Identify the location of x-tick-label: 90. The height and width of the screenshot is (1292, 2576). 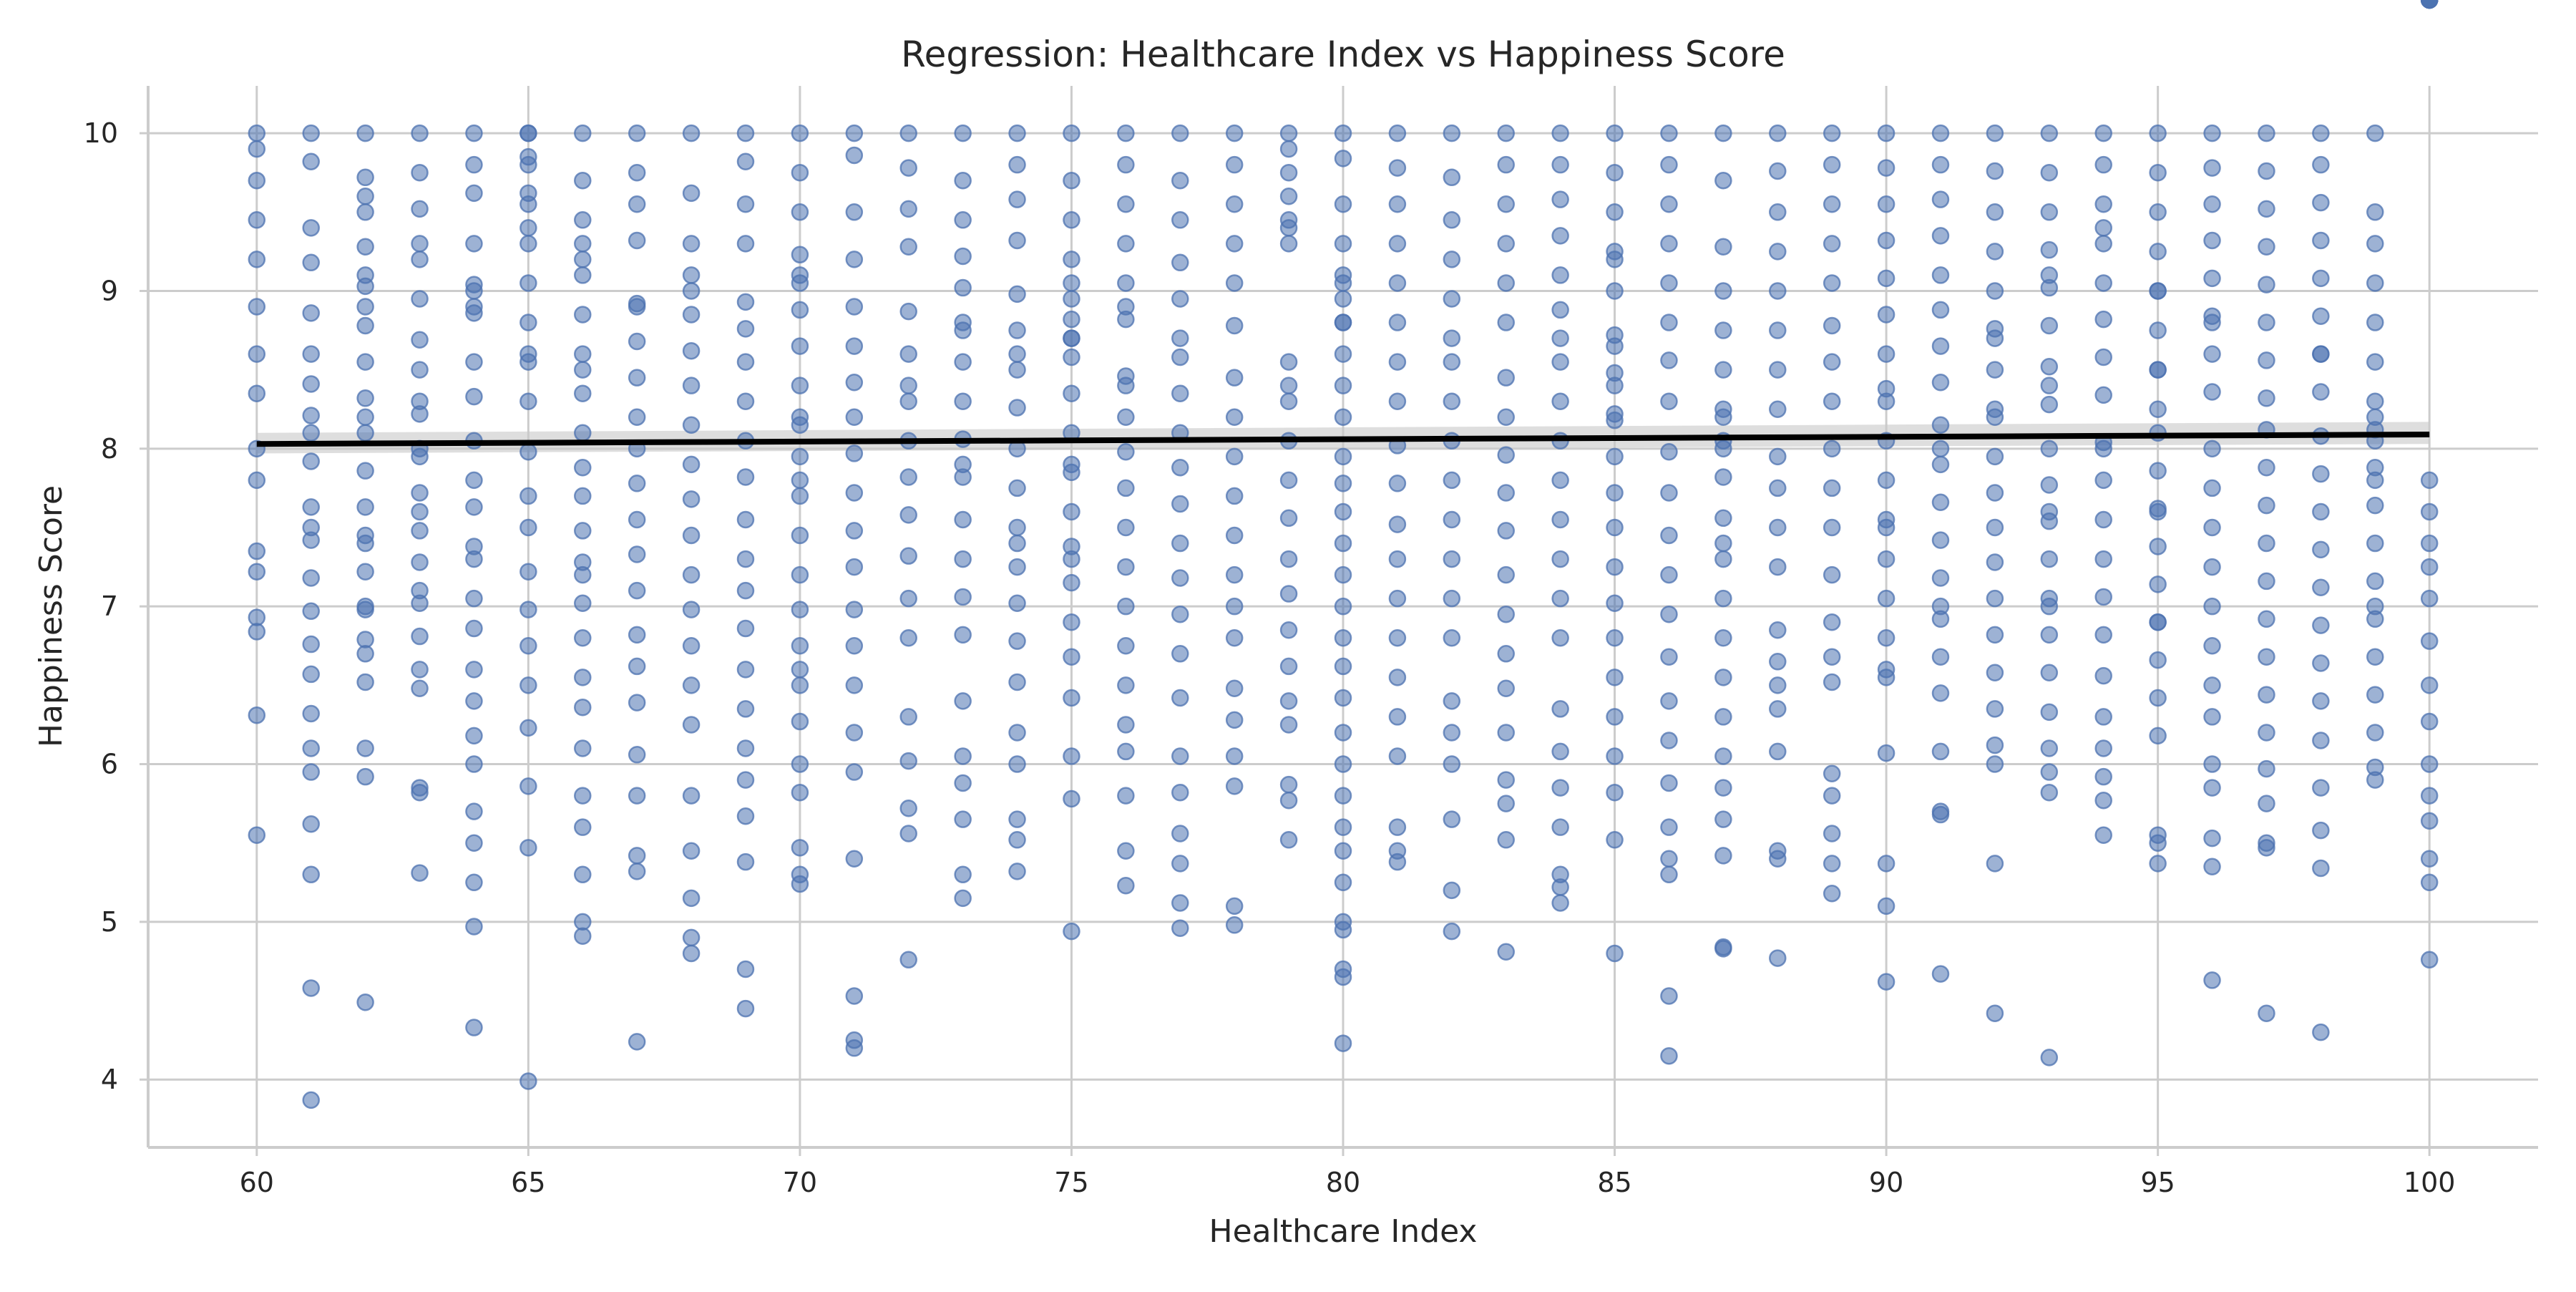
(1886, 1182).